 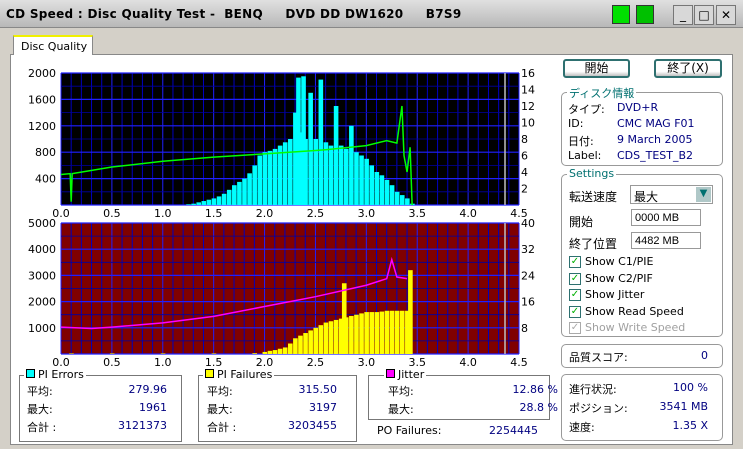 What do you see at coordinates (645, 14) in the screenshot?
I see `save-icon` at bounding box center [645, 14].